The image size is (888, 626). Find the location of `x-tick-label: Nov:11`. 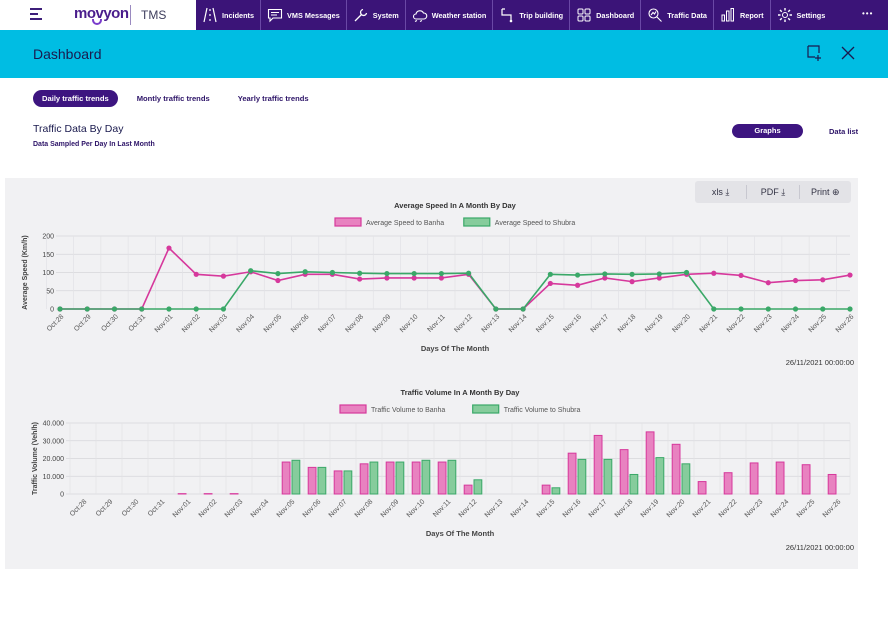

x-tick-label: Nov:11 is located at coordinates (442, 508).